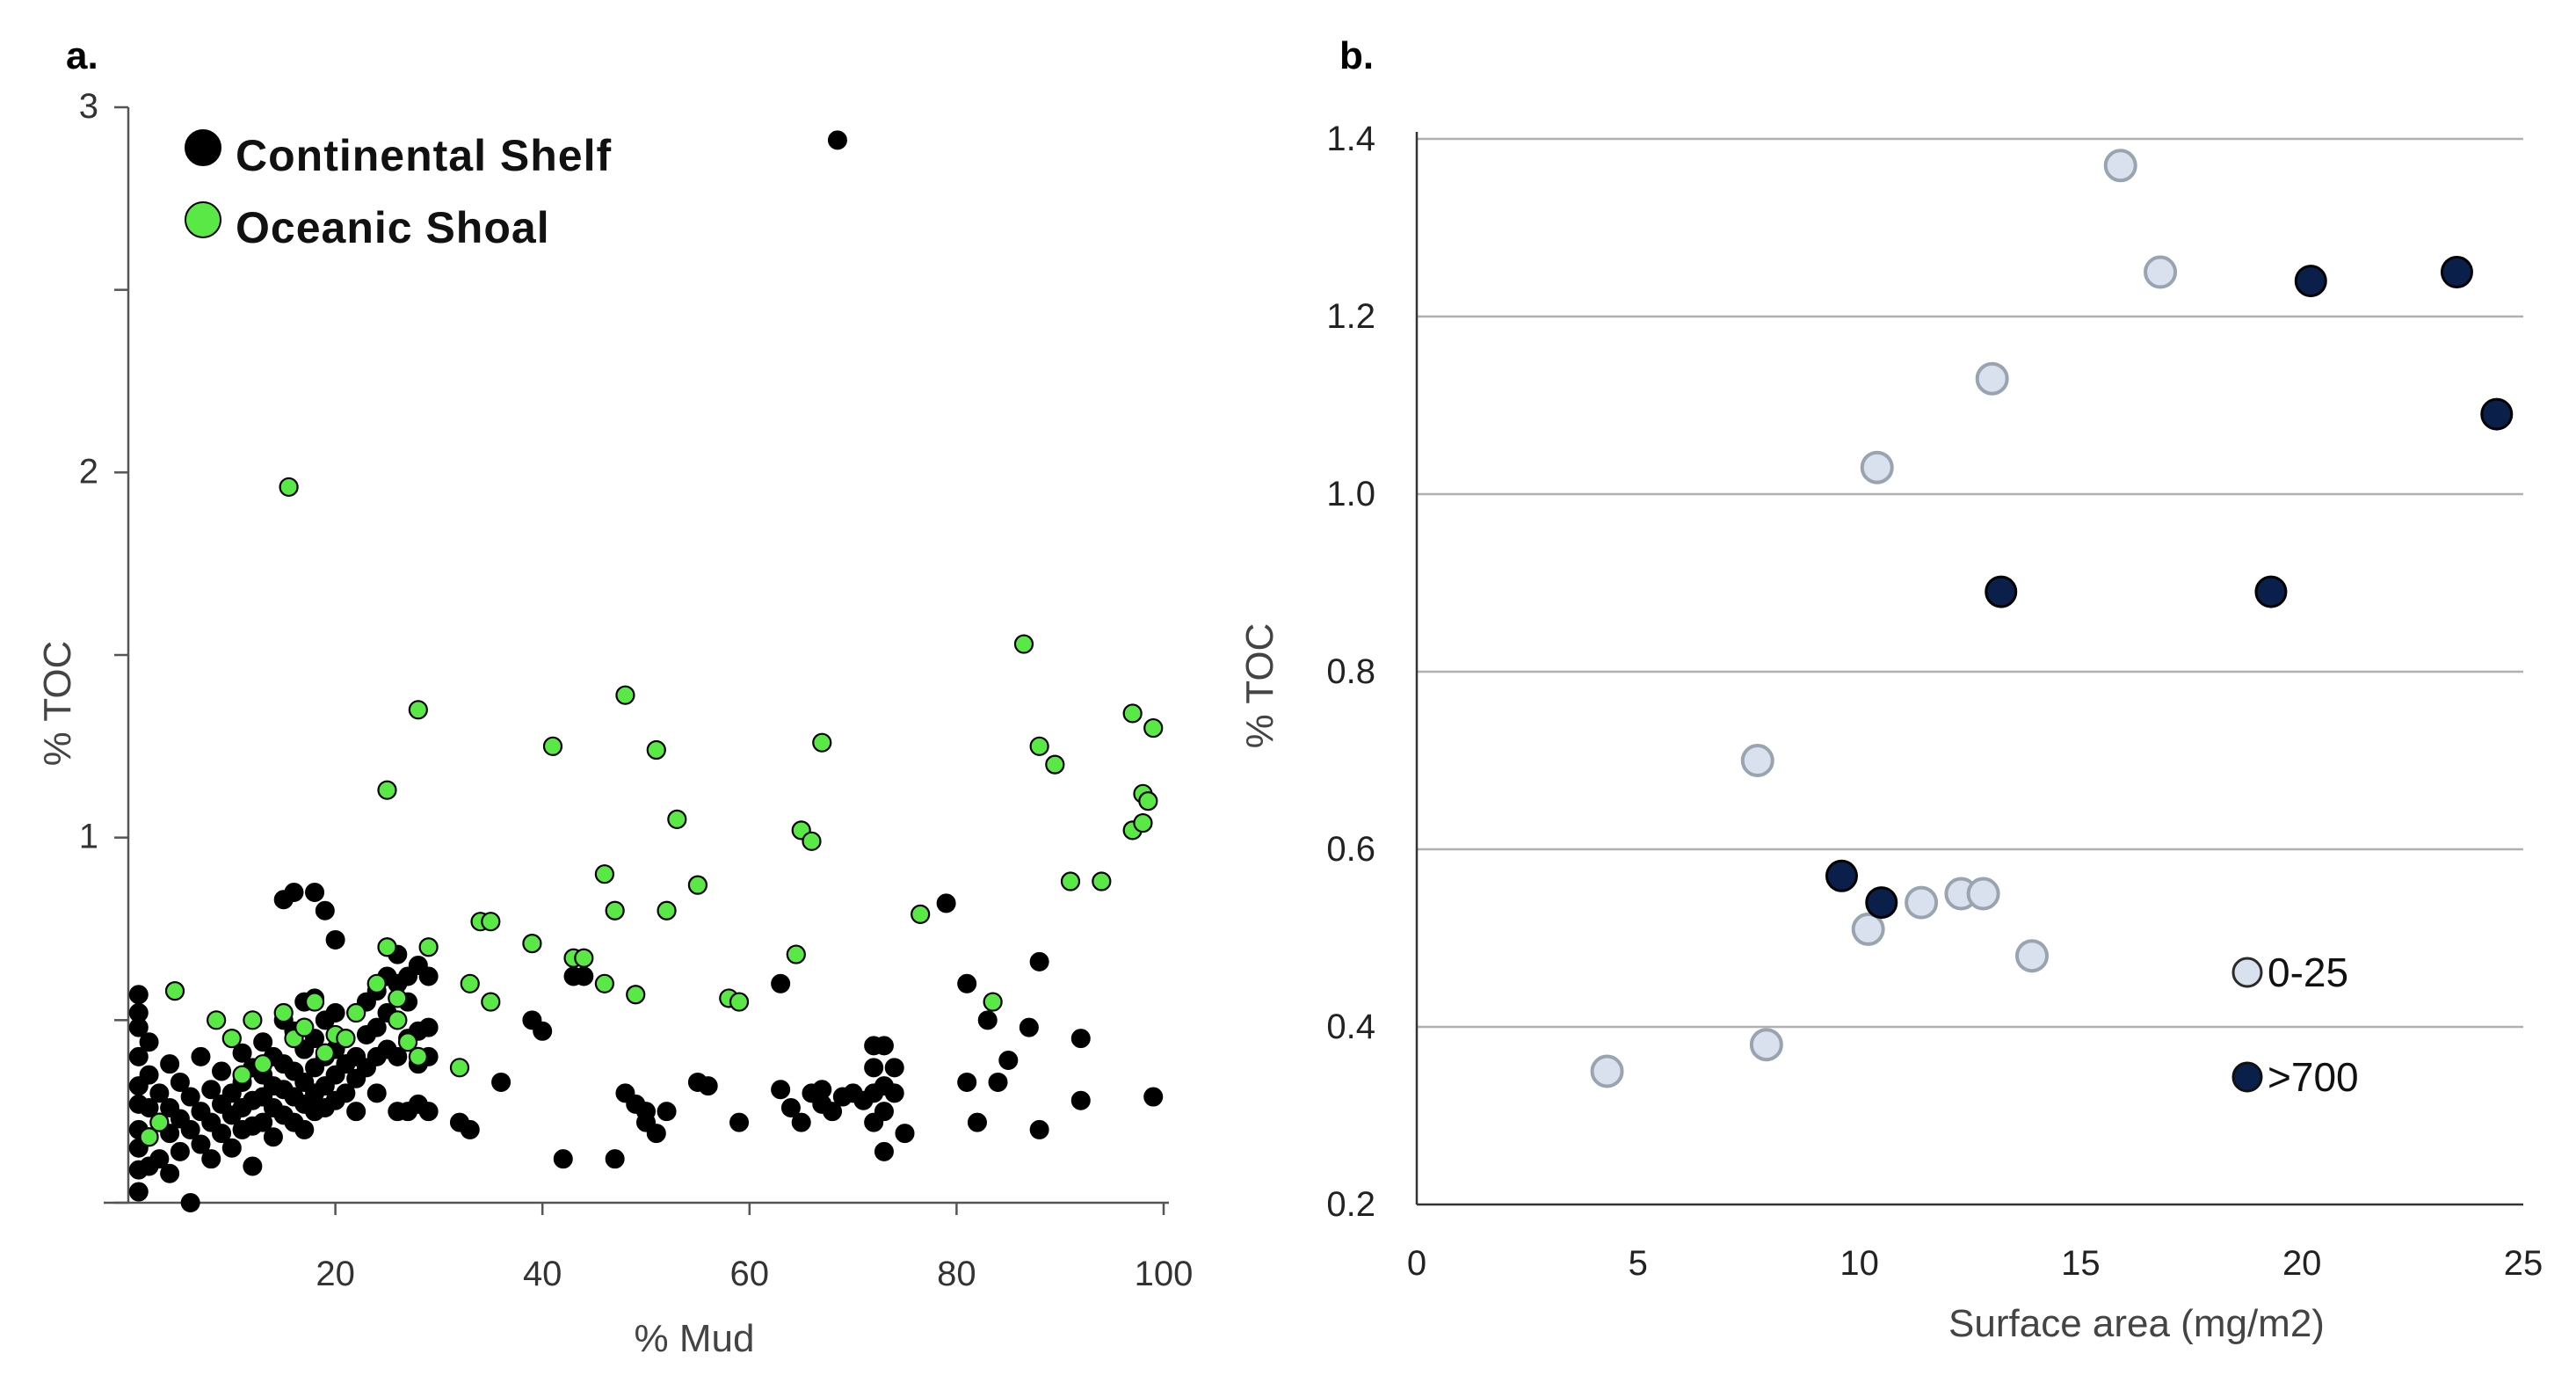 The width and height of the screenshot is (2576, 1390). What do you see at coordinates (2308, 972) in the screenshot?
I see `legend-label-0-25: 0-25` at bounding box center [2308, 972].